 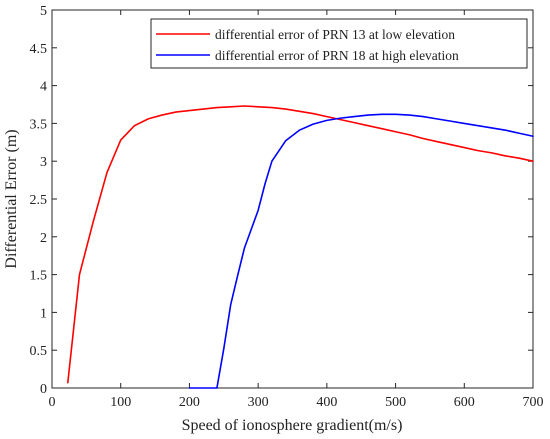 I want to click on y-tick-label: 5, so click(x=43, y=11).